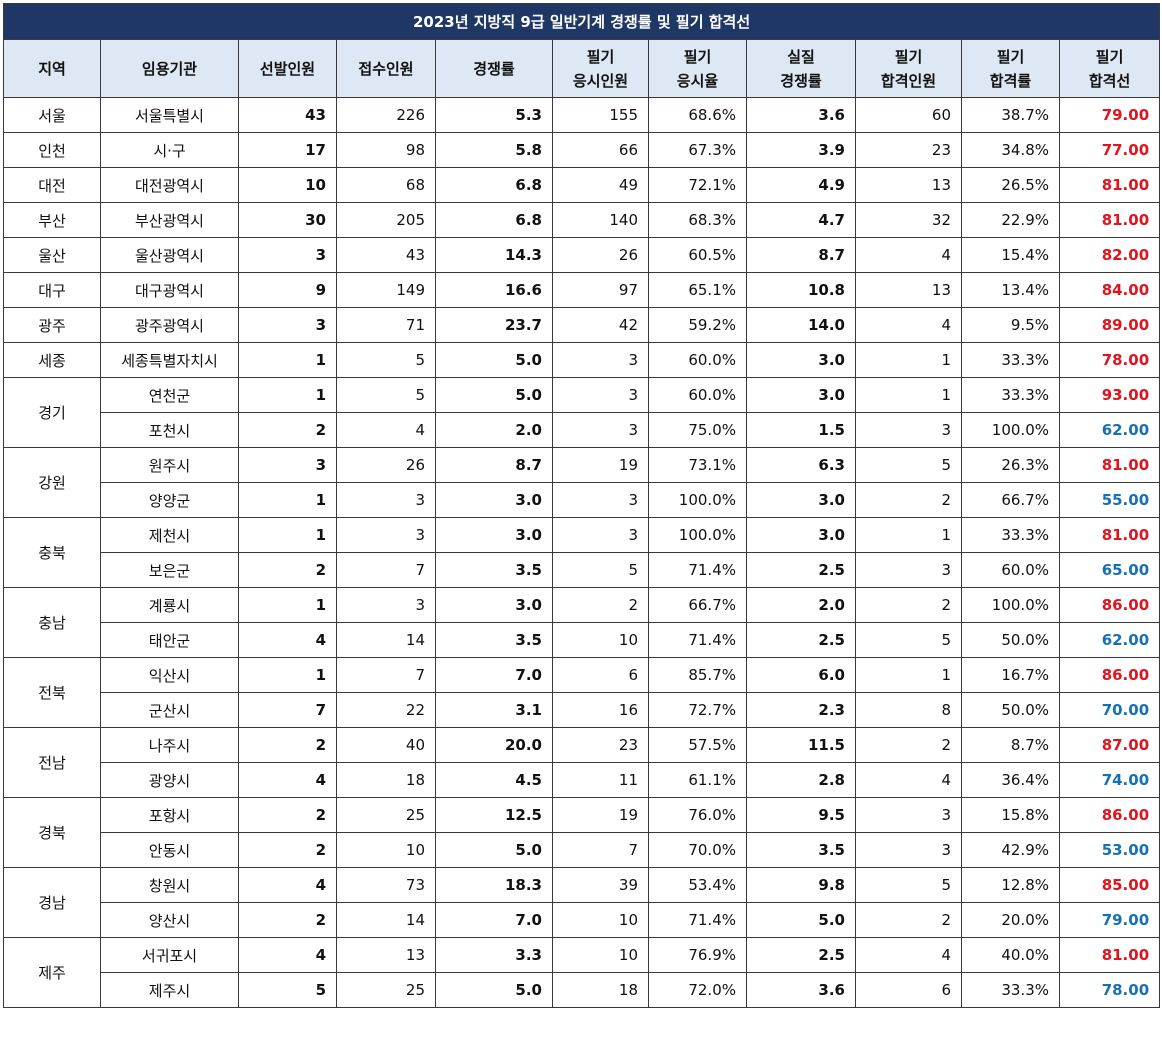 The width and height of the screenshot is (1162, 1038). What do you see at coordinates (386, 115) in the screenshot?
I see `cell-applied: 226` at bounding box center [386, 115].